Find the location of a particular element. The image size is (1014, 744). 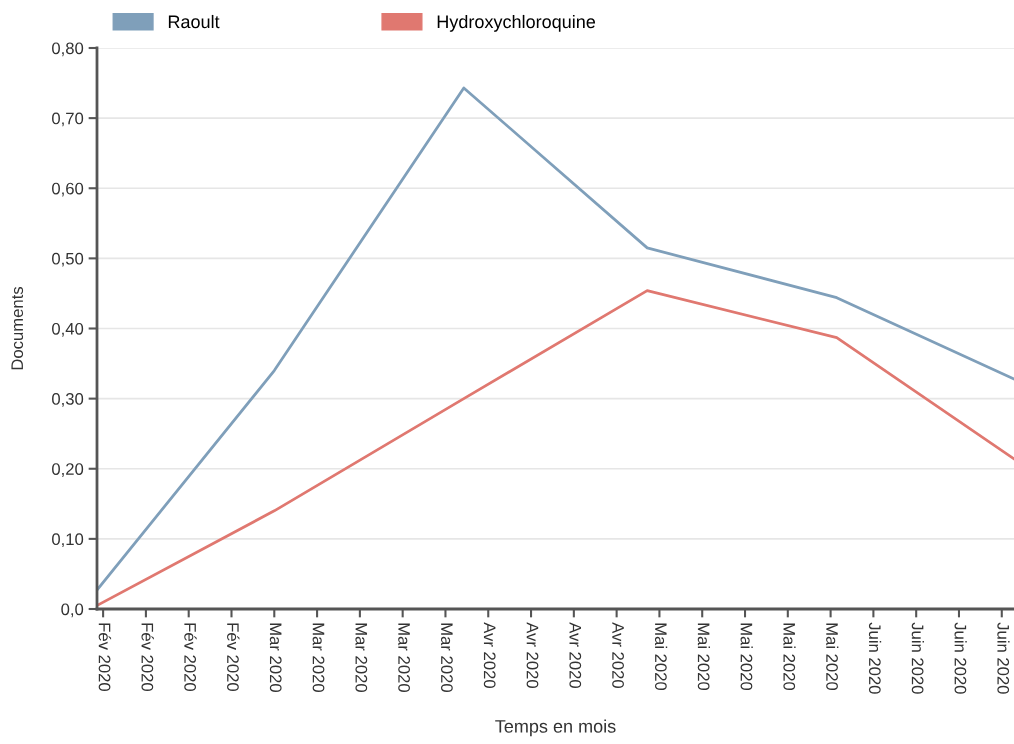

y-tick-label: 0,60 is located at coordinates (68, 189).